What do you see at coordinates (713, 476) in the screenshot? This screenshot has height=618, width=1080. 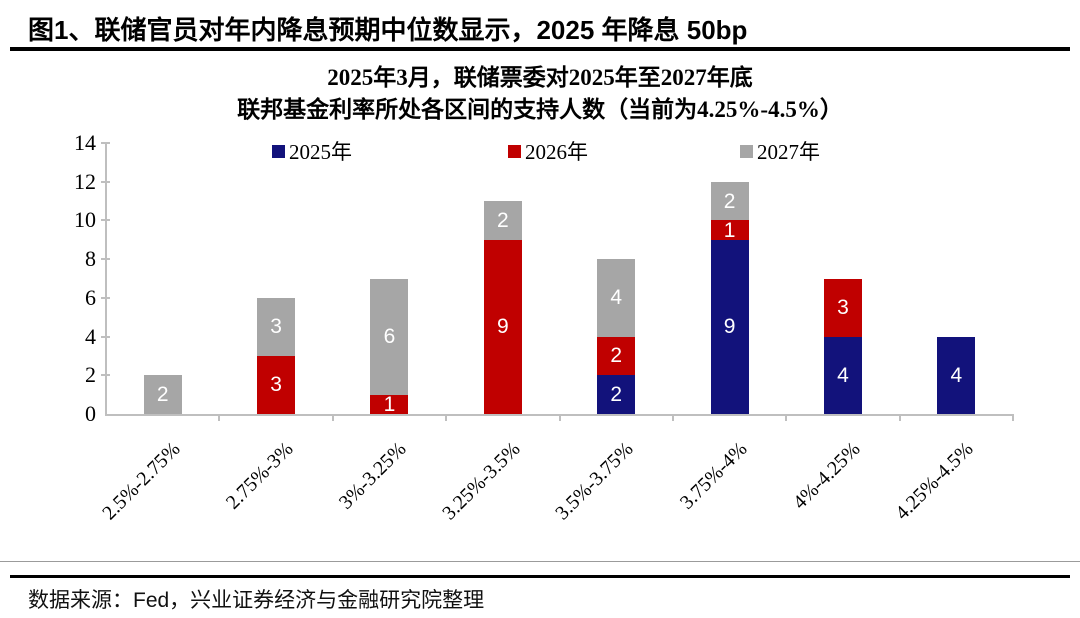 I see `x-axis-category-label: 3.75%-4%` at bounding box center [713, 476].